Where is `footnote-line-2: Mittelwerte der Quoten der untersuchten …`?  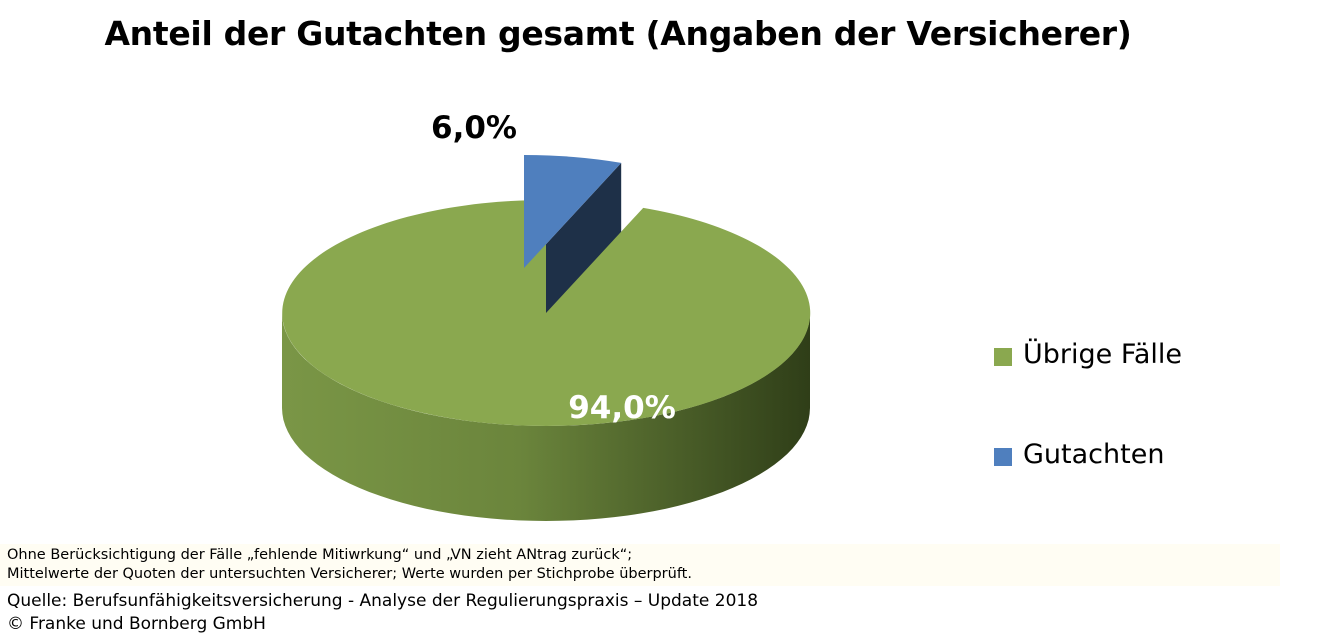 footnote-line-2: Mittelwerte der Quoten der untersuchten … is located at coordinates (349, 574).